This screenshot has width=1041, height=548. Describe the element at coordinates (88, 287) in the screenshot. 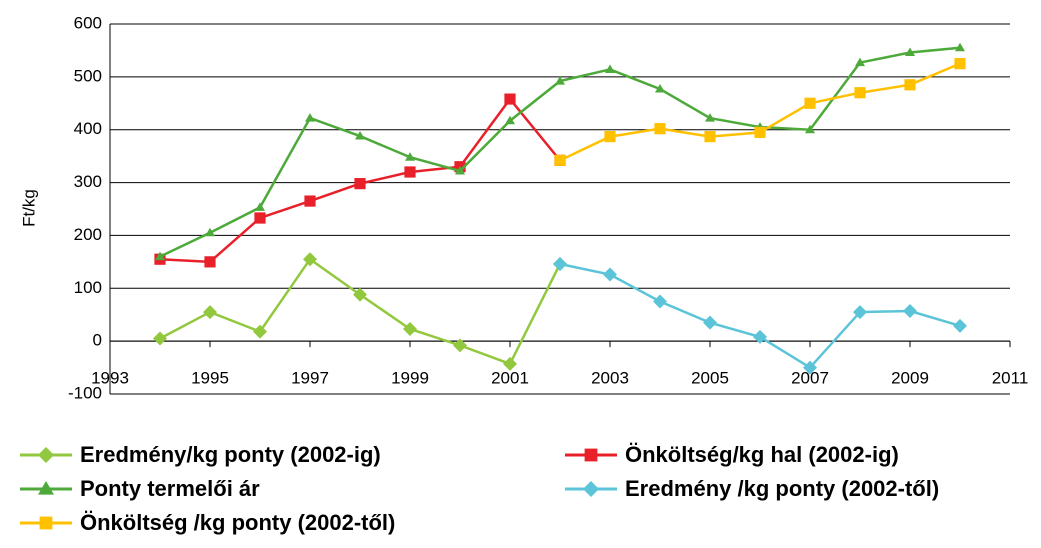

I see `y-tick-label: 100` at that location.